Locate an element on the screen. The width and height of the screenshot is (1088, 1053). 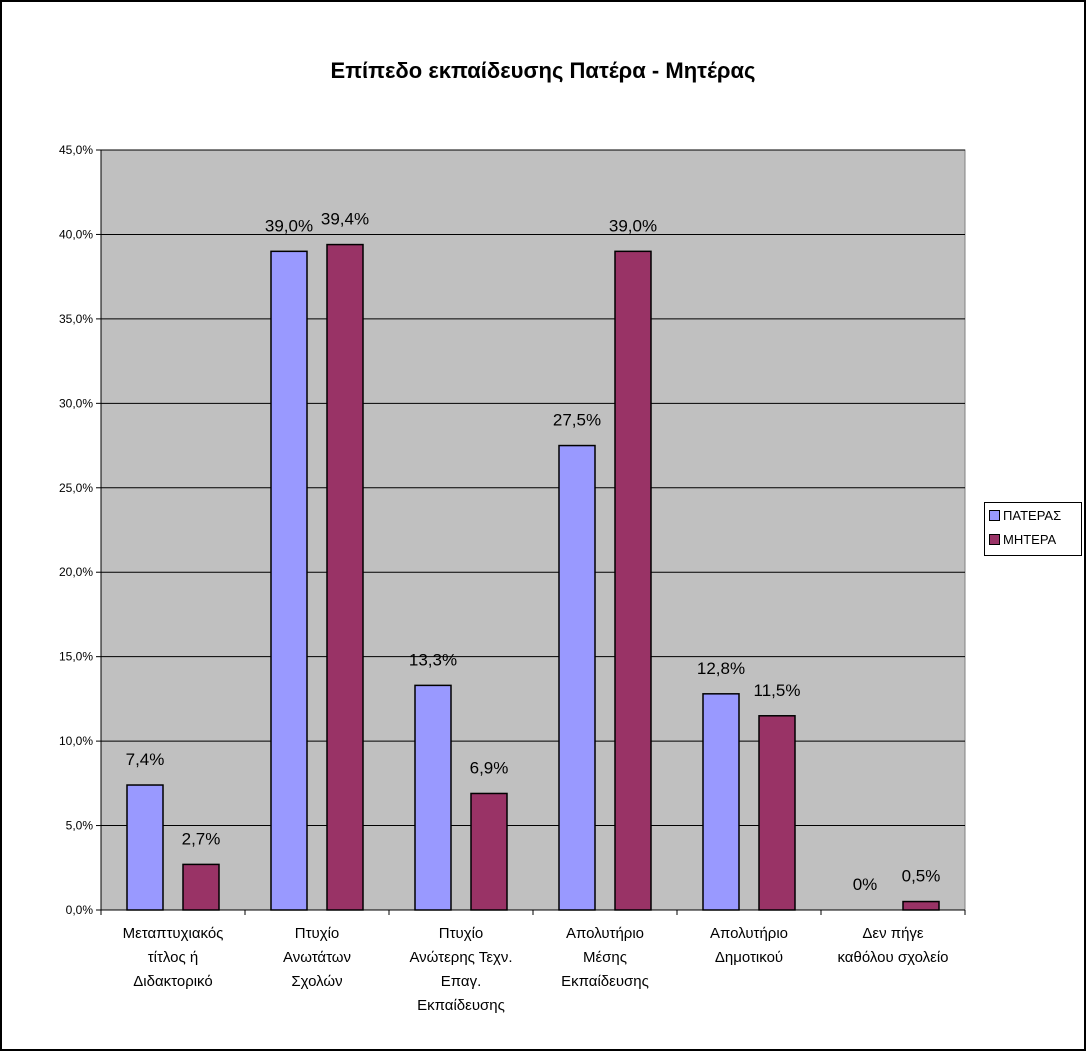
data-label: 13,3% is located at coordinates (433, 659).